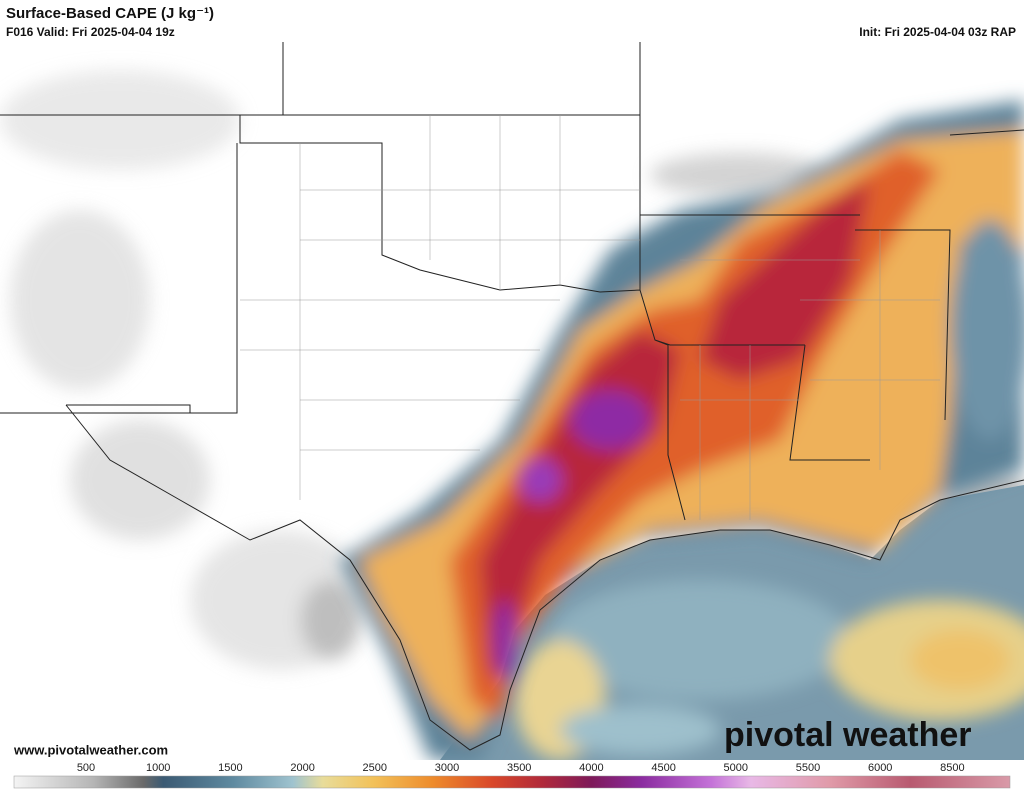  Describe the element at coordinates (447, 768) in the screenshot. I see `colorbar-label: 3000` at that location.